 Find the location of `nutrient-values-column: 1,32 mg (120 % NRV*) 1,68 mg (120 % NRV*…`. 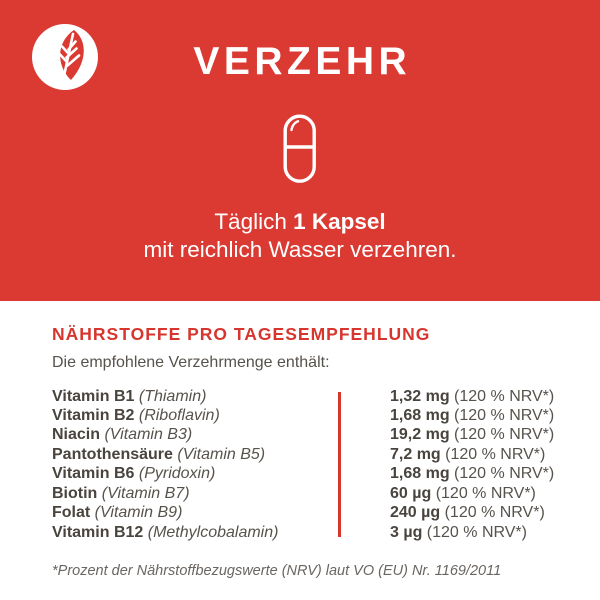

nutrient-values-column: 1,32 mg (120 % NRV*) 1,68 mg (120 % NRV*… is located at coordinates (447, 465).